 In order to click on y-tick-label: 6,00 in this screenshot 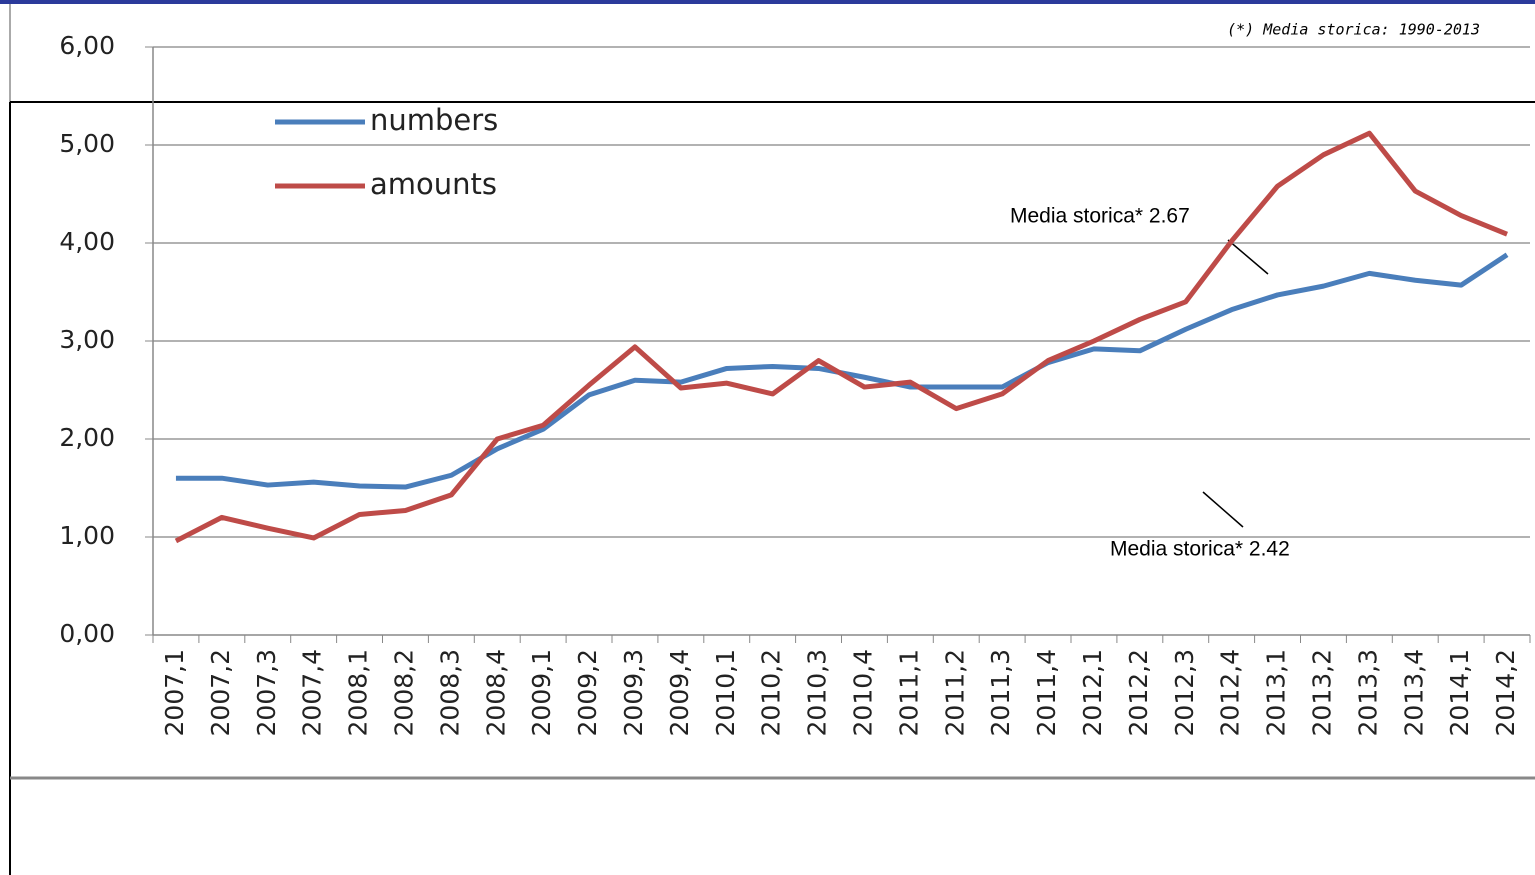, I will do `click(87, 45)`.